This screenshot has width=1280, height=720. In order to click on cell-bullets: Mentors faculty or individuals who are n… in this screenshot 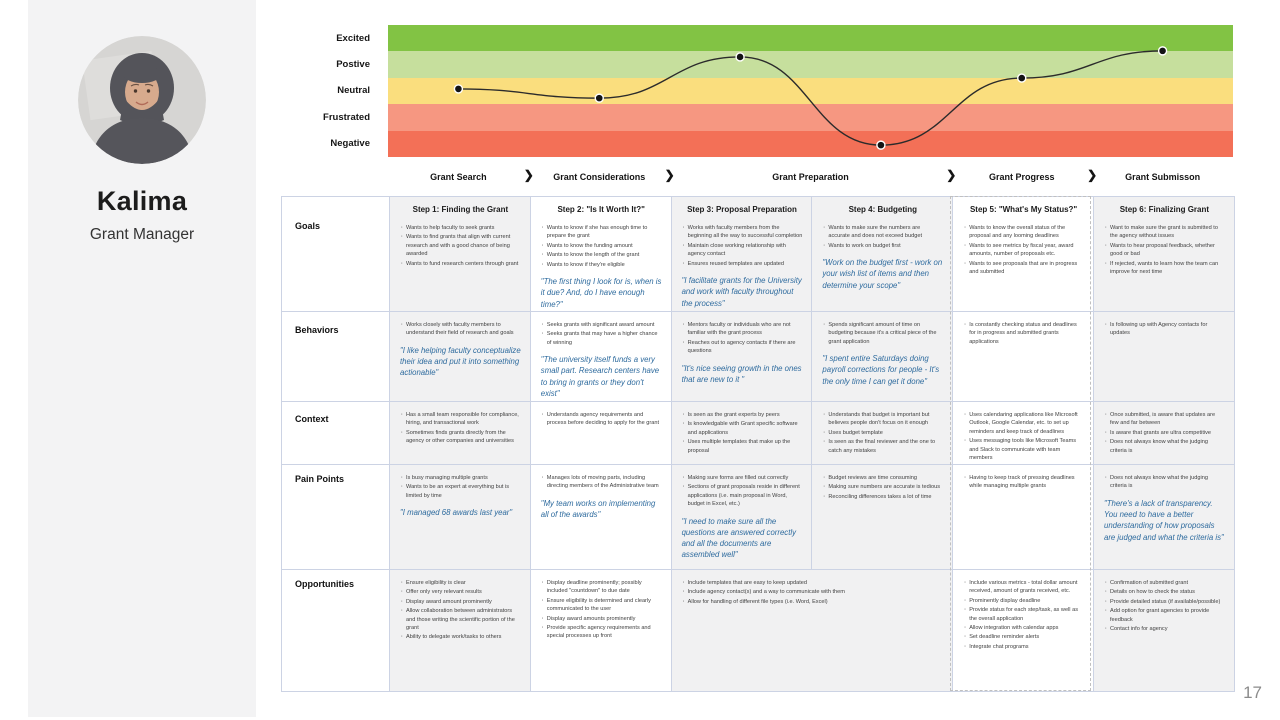, I will do `click(742, 338)`.